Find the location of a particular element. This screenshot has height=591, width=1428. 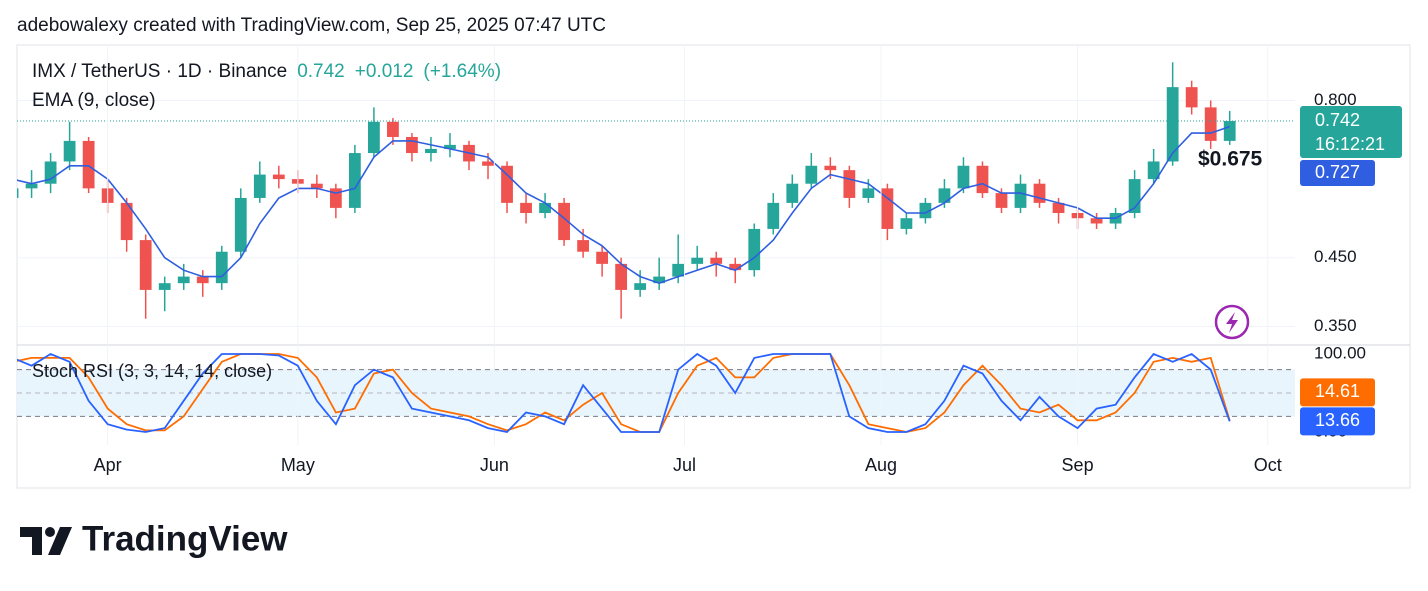

logo-icon is located at coordinates (46, 541).